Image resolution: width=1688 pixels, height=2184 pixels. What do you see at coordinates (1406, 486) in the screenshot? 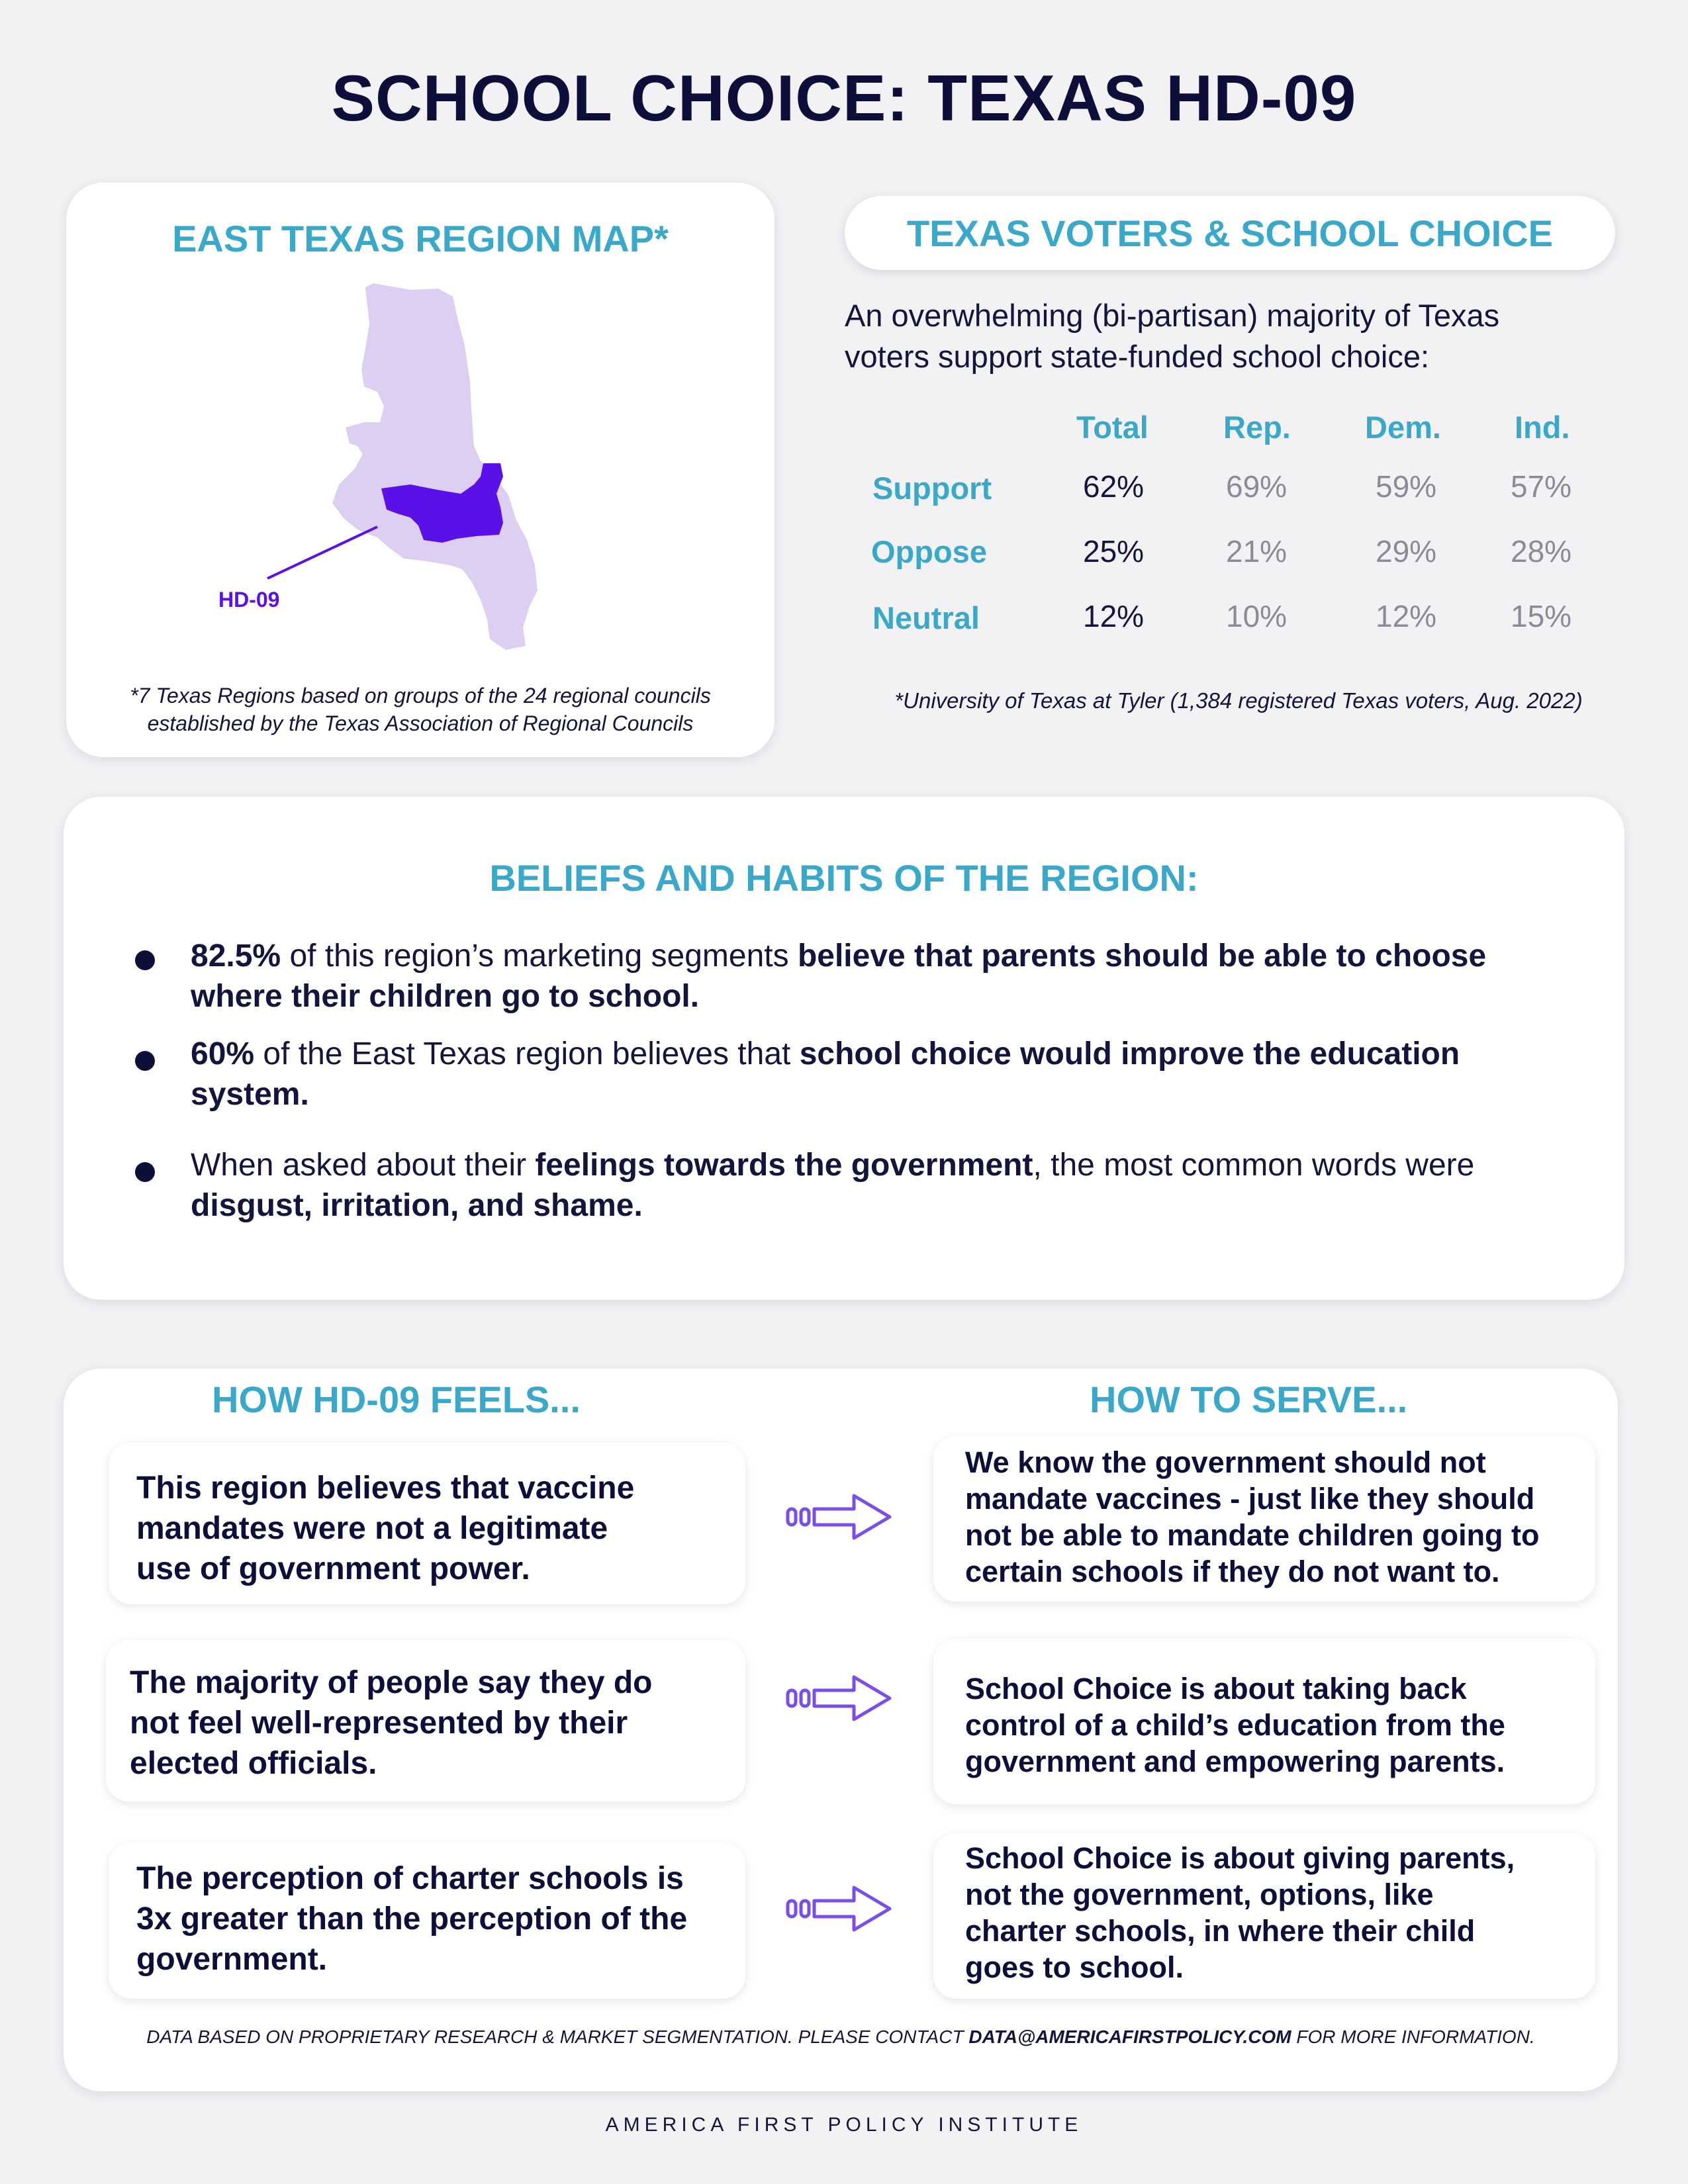
I see `table-cell: 59%` at bounding box center [1406, 486].